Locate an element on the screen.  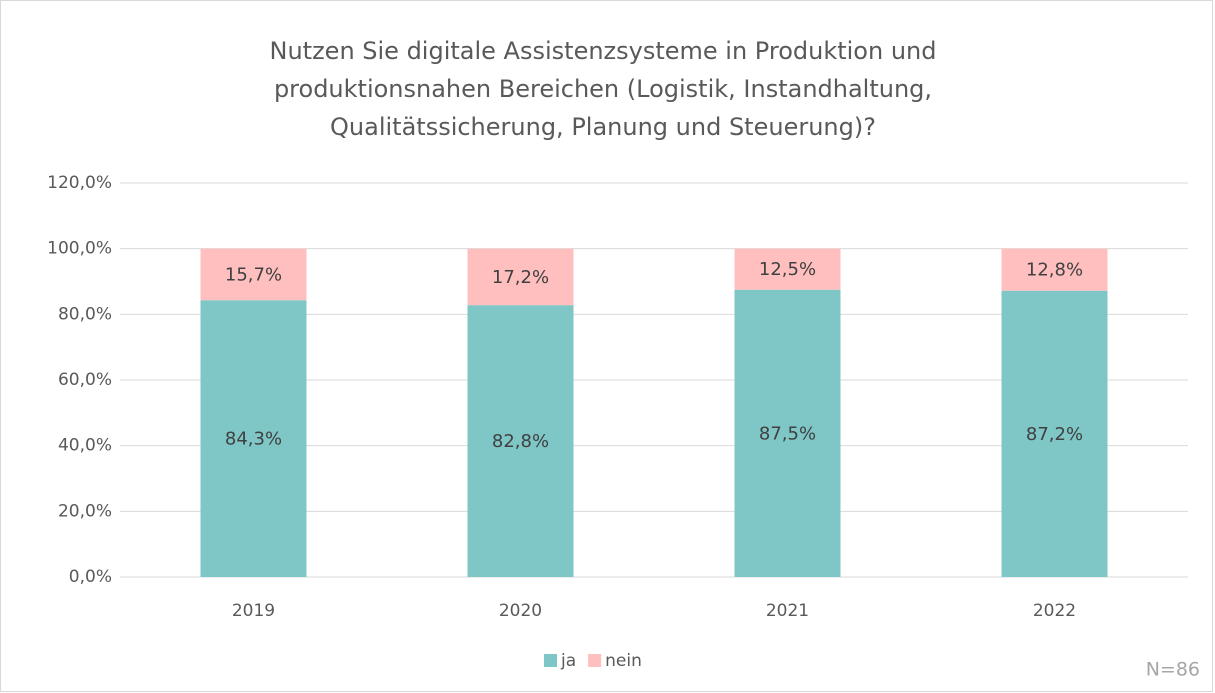
y-tick-label: 0,0% is located at coordinates (90, 577).